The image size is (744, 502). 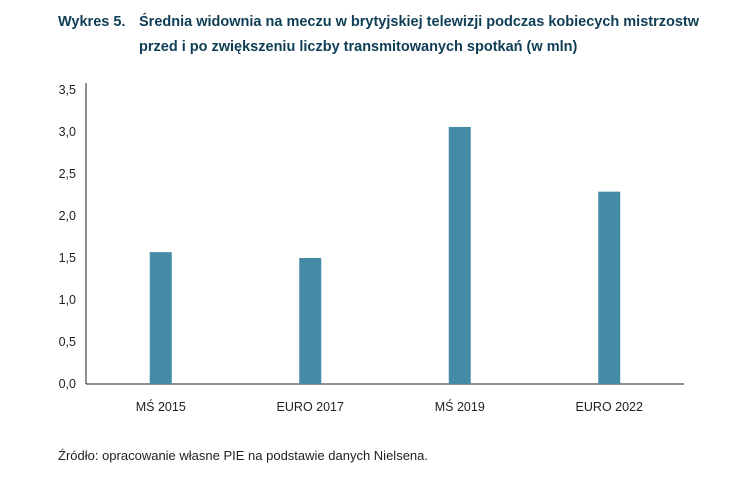 I want to click on y-tick-label: 3,5, so click(x=67, y=90).